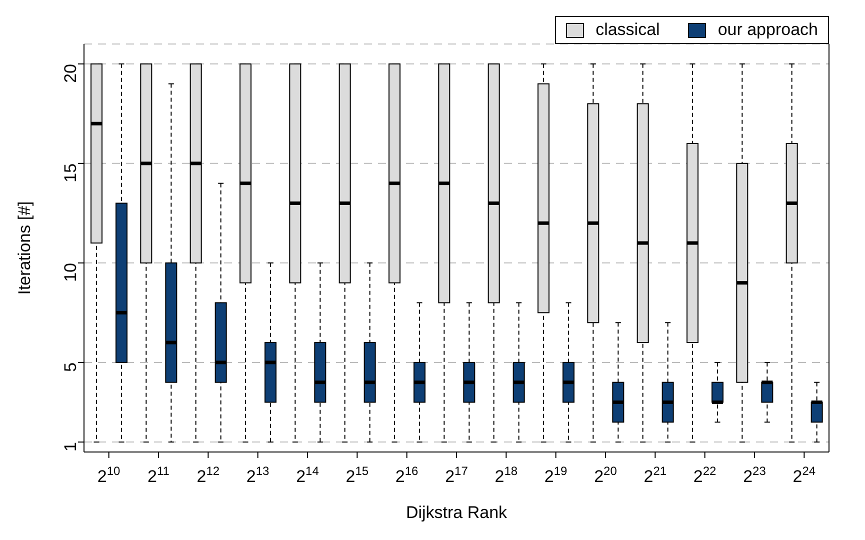 The width and height of the screenshot is (865, 540). I want to click on y-tick-label: 1, so click(70, 447).